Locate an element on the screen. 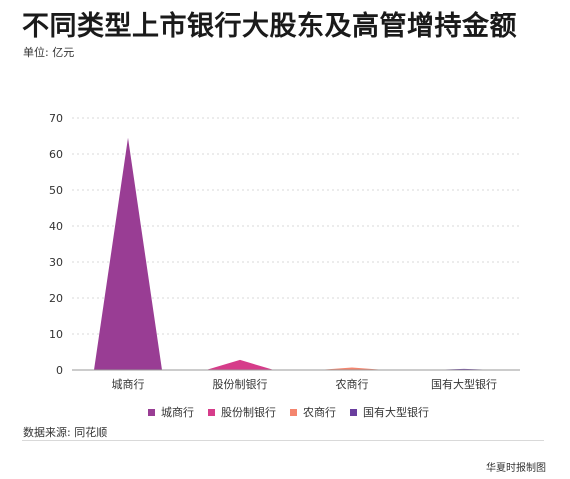 The width and height of the screenshot is (570, 479). legend-item: 股份制银行 is located at coordinates (242, 412).